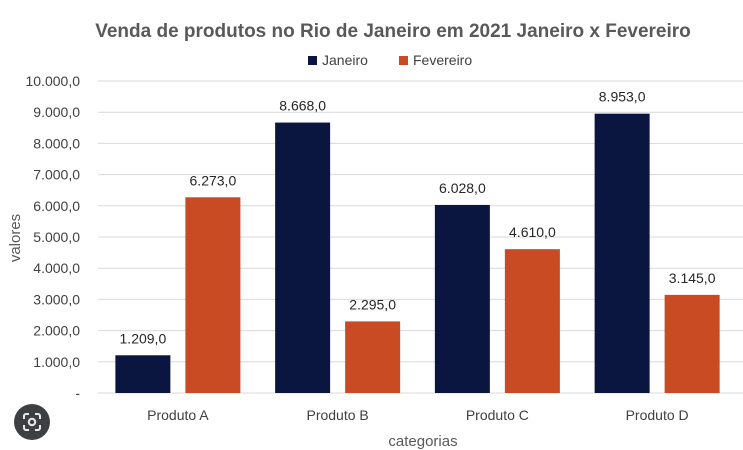 This screenshot has height=450, width=743. I want to click on x-axis-title: categorias, so click(422, 441).